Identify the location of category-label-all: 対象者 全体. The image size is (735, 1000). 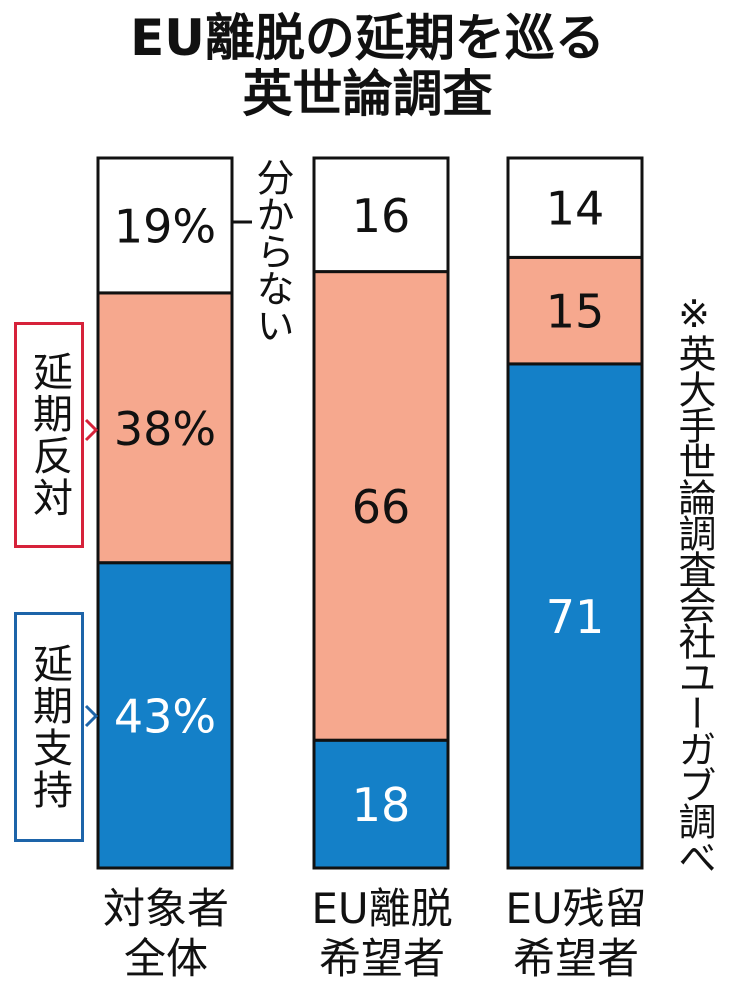
(166, 934).